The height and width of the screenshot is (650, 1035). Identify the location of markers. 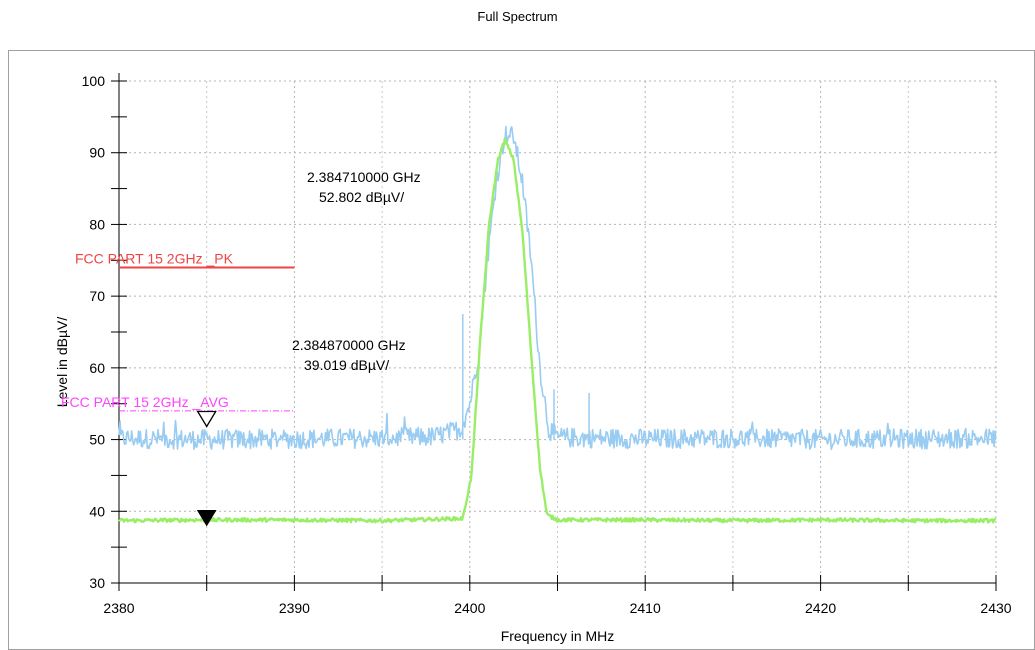
(206, 468).